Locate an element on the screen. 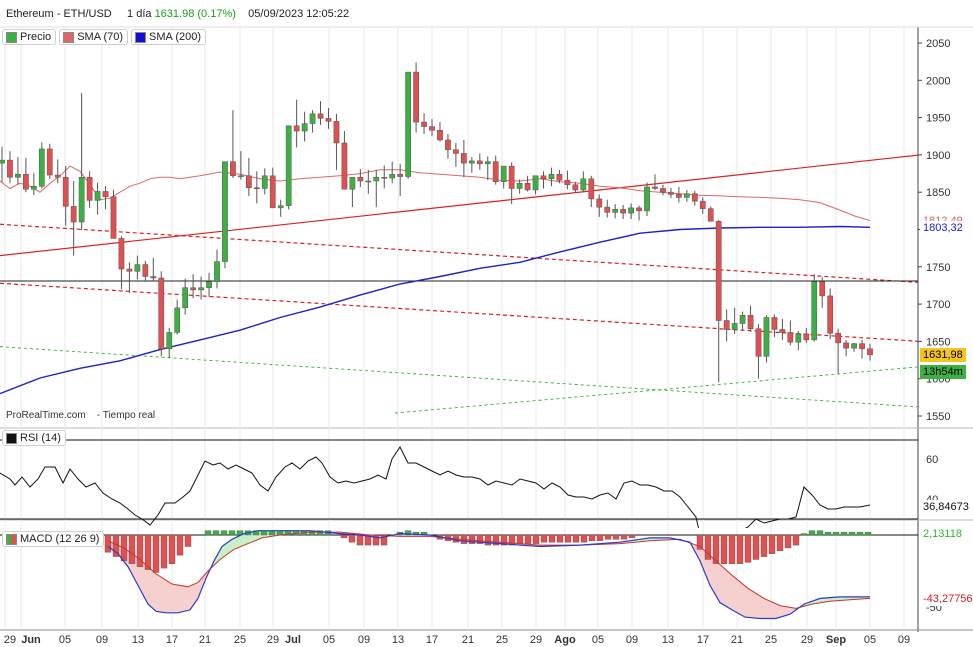  legend-item-precio: Precio is located at coordinates (29, 37).